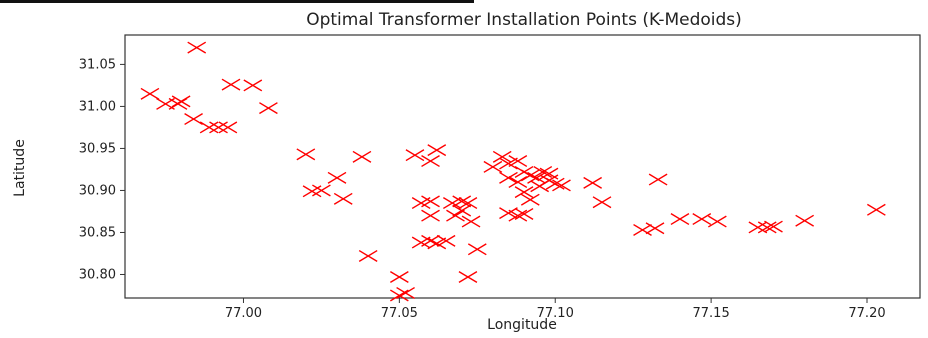  I want to click on x-tick-label: 77.20, so click(866, 313).